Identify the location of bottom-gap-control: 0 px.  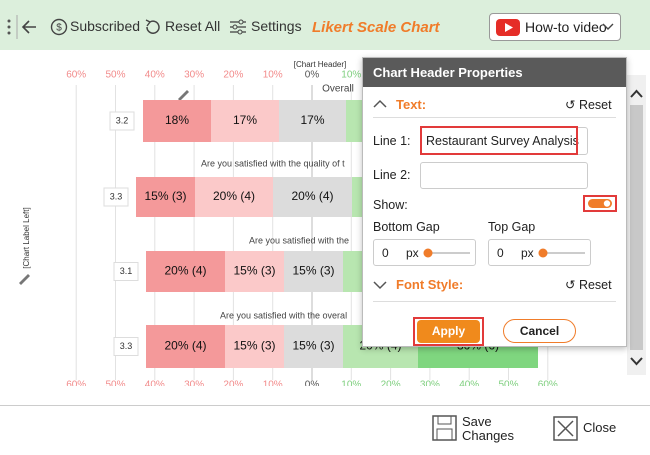
(424, 252).